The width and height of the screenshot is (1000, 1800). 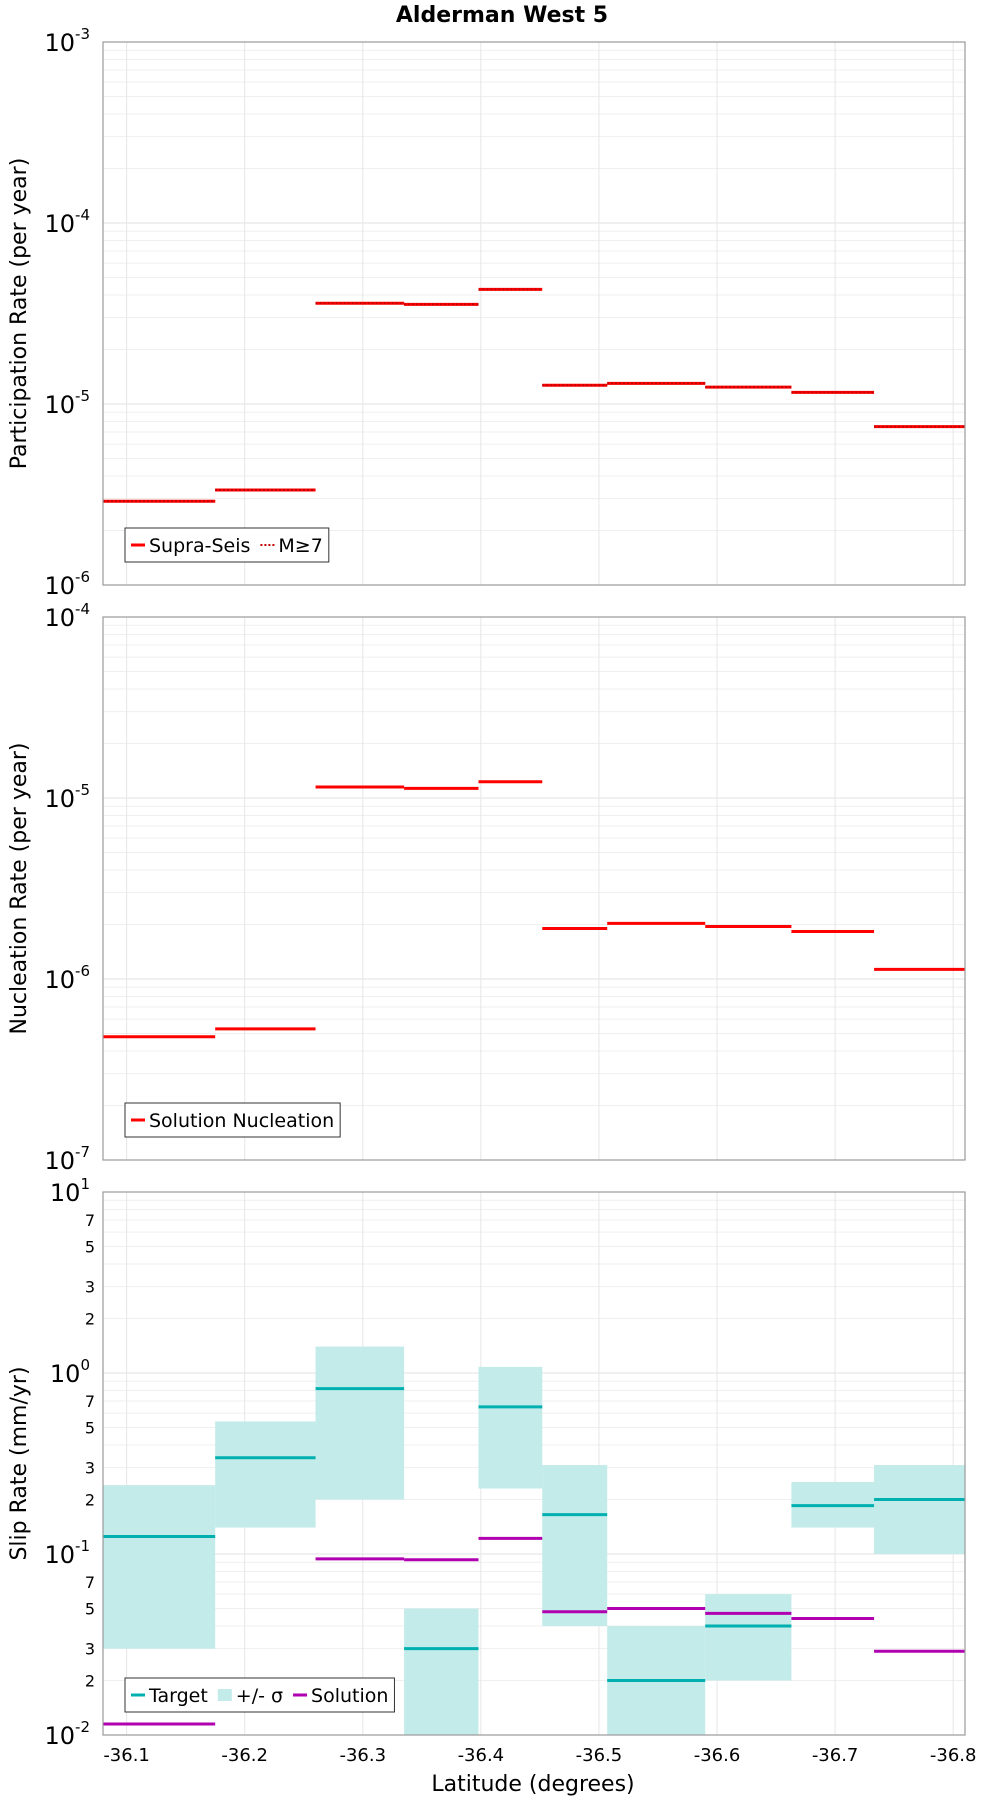 What do you see at coordinates (70, 1372) in the screenshot?
I see `y-tick-label: 10⁰` at bounding box center [70, 1372].